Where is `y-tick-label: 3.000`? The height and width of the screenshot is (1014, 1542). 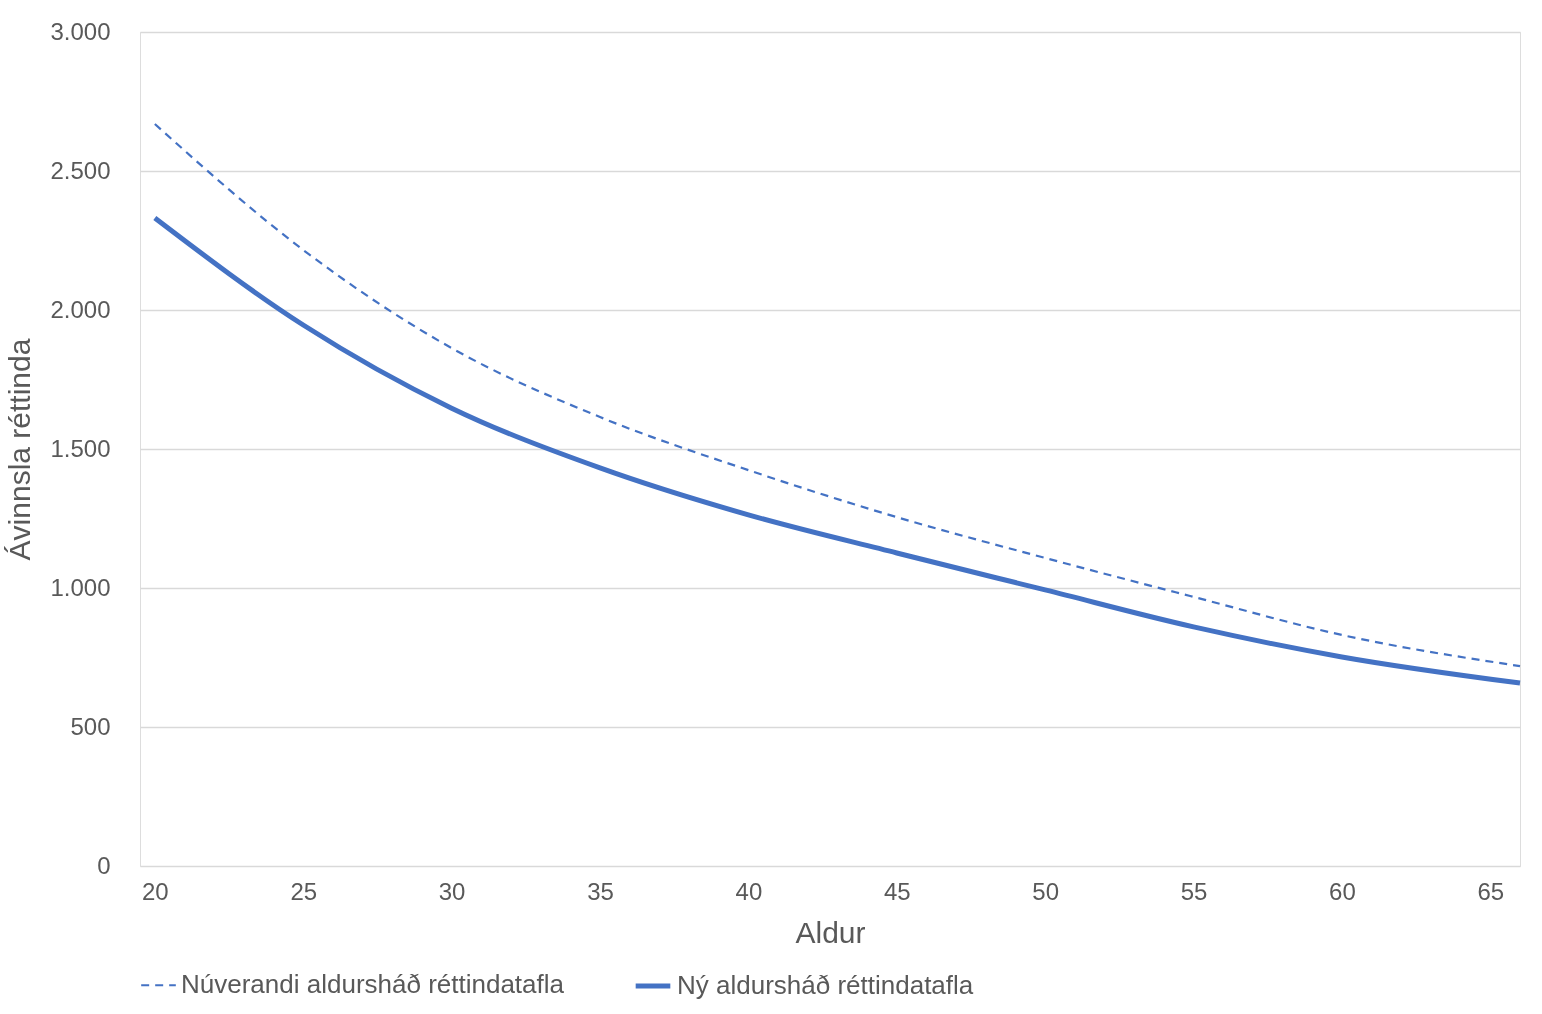 y-tick-label: 3.000 is located at coordinates (80, 31).